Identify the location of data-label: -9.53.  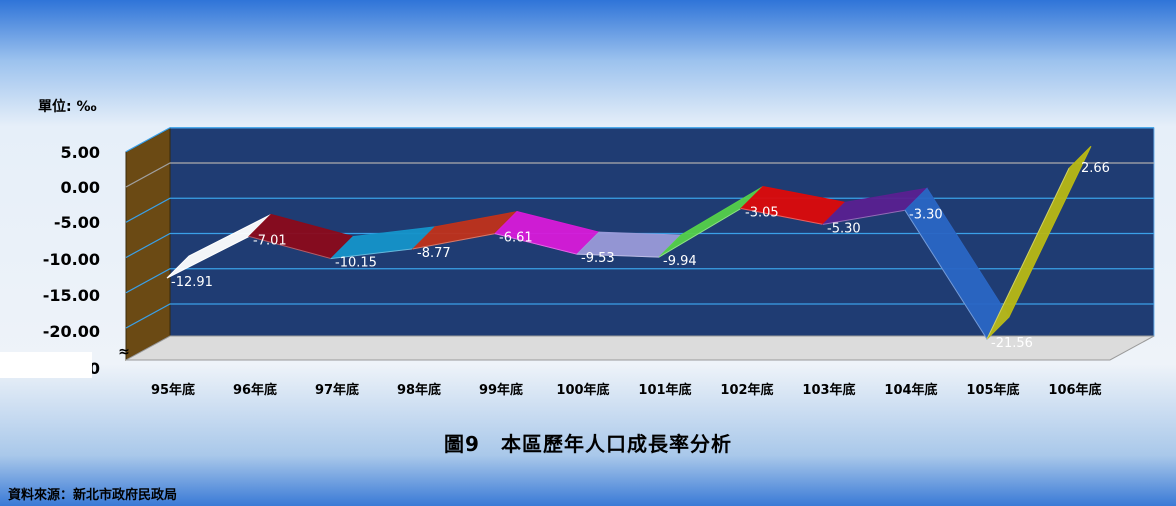
(598, 258).